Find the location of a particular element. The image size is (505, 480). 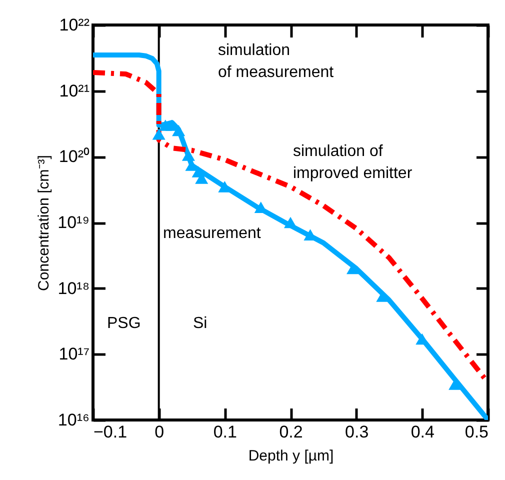

y-axis-title: Concentration [cm⁻³] is located at coordinates (44, 223).